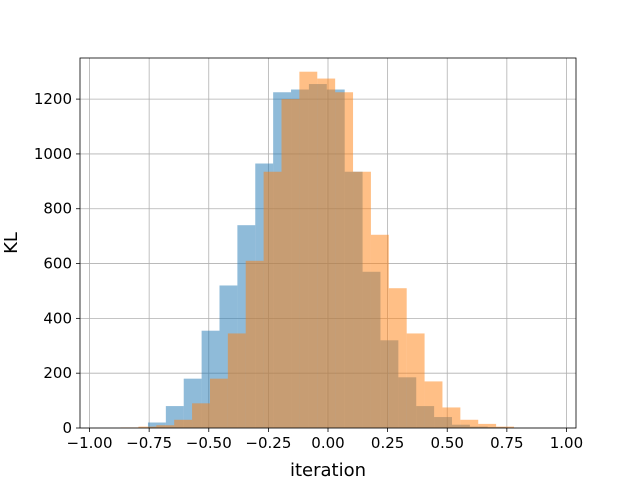 This screenshot has height=480, width=640. I want to click on x-tick-label: 0.00, so click(327, 443).